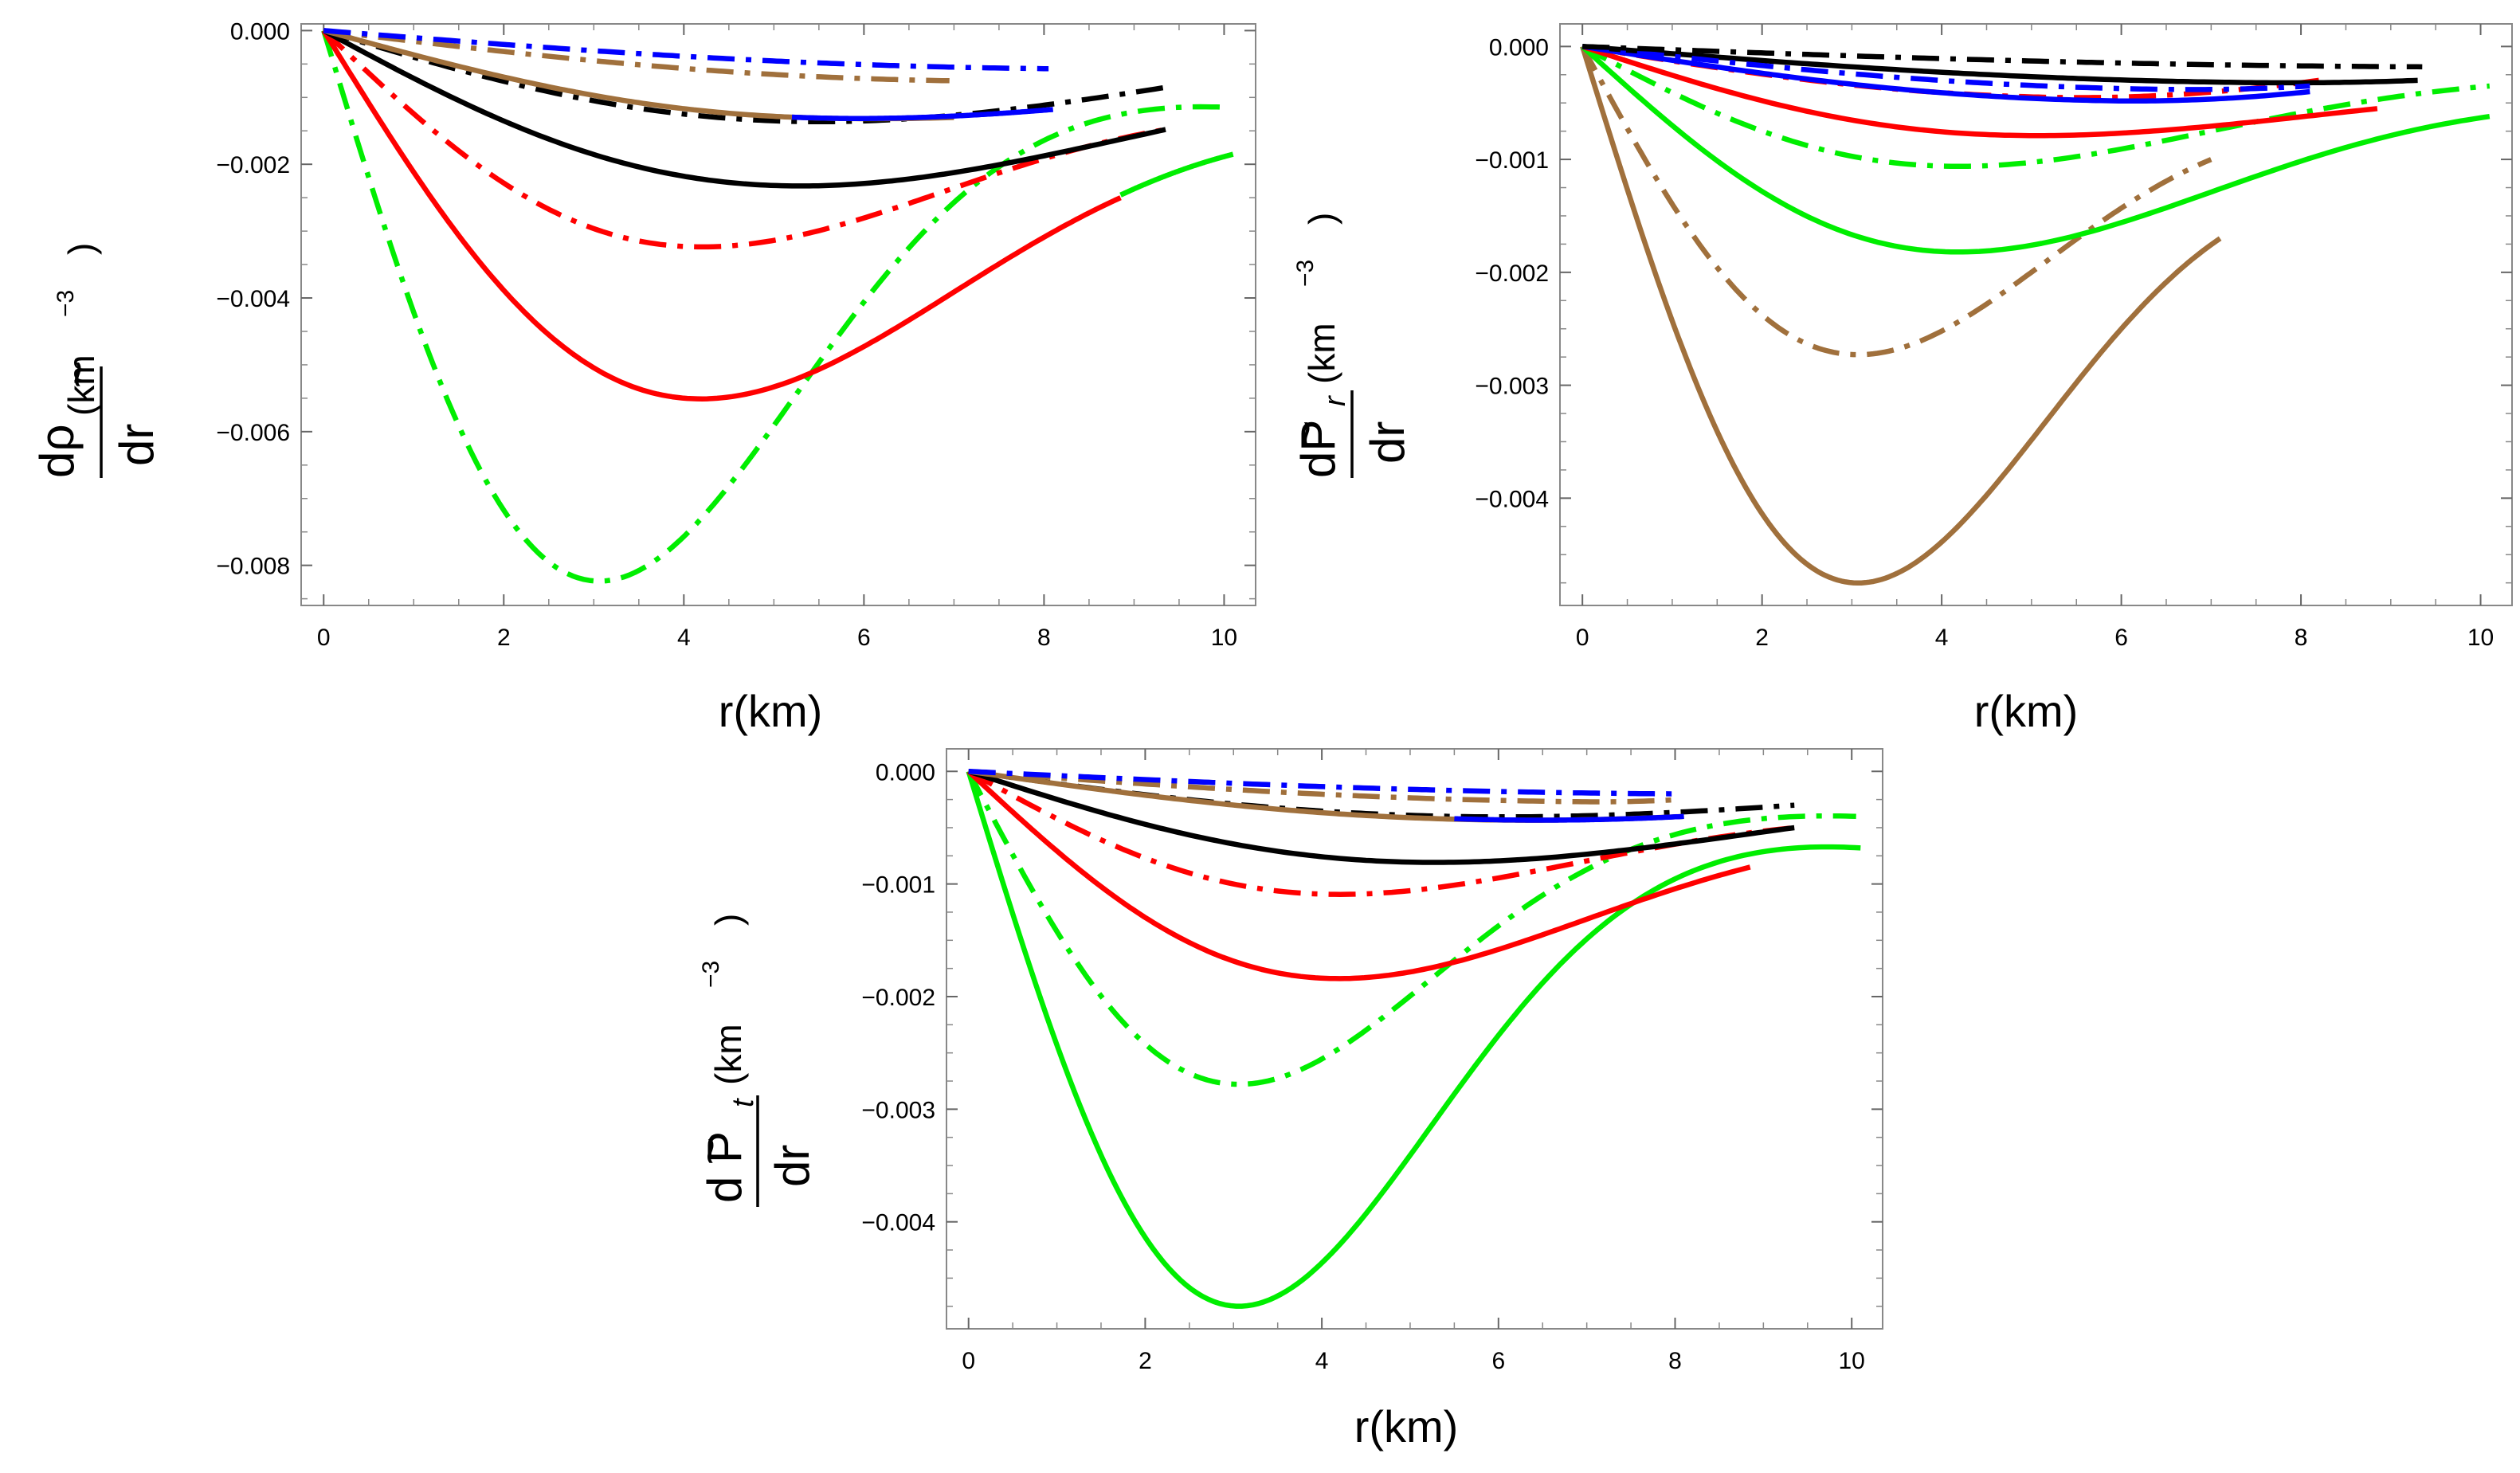 The height and width of the screenshot is (1473, 2520). I want to click on panel-2-y-label: dP ~ r (km −3 ) dr, so click(1347, 345).